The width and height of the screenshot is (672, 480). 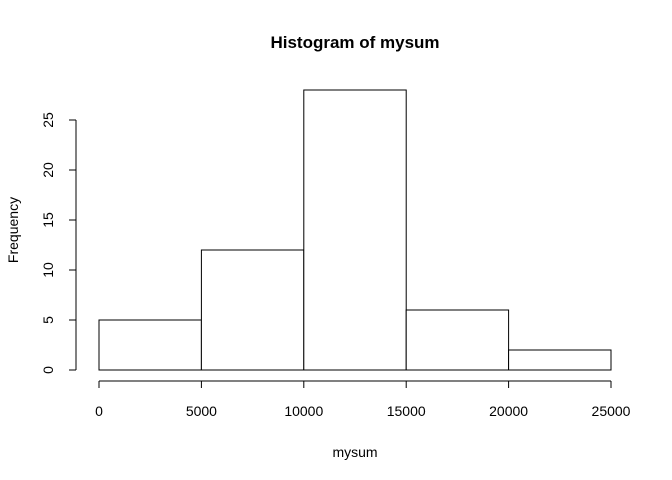 What do you see at coordinates (406, 411) in the screenshot?
I see `x-tick-label: 15000` at bounding box center [406, 411].